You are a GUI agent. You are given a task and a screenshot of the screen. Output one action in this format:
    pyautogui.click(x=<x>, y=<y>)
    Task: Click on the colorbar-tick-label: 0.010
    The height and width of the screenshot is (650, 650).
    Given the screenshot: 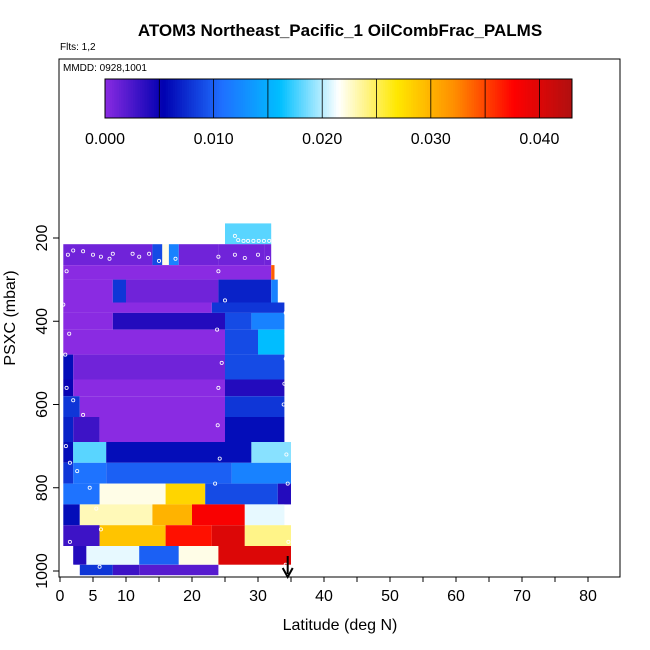 What is the action you would take?
    pyautogui.click(x=214, y=139)
    